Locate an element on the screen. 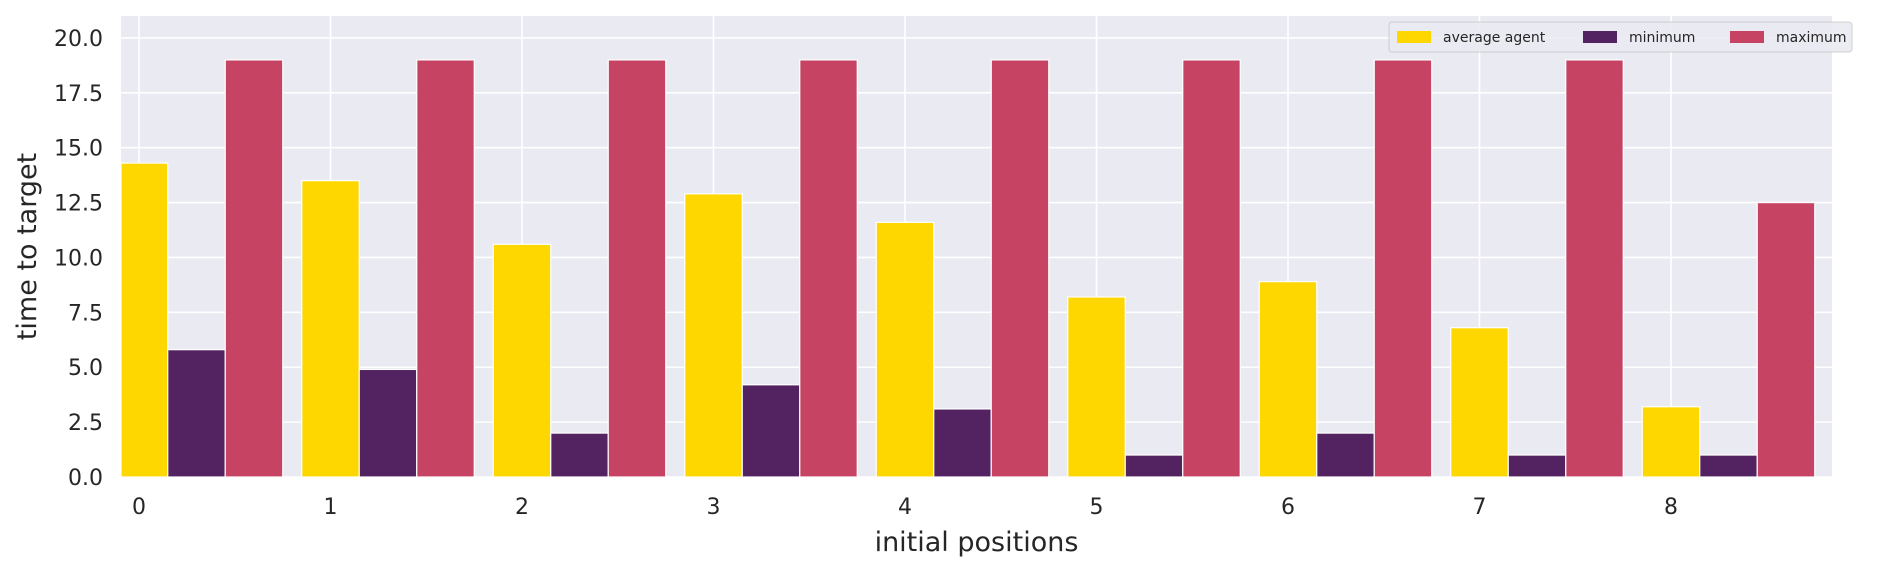  legend-label: average agent is located at coordinates (1494, 38).